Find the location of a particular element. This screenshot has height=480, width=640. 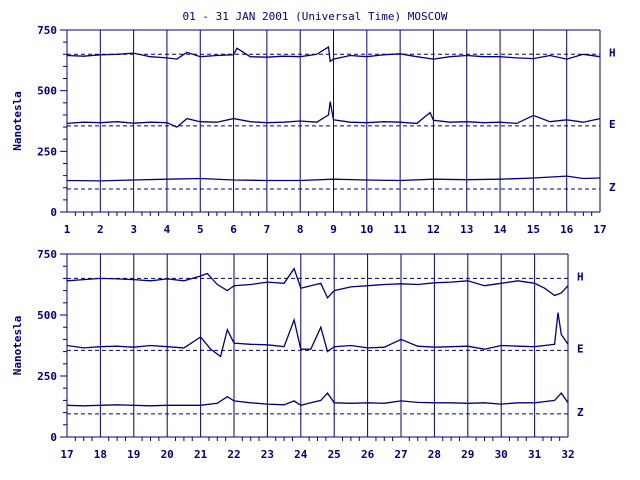

x-tick-label: 30 is located at coordinates (501, 454).